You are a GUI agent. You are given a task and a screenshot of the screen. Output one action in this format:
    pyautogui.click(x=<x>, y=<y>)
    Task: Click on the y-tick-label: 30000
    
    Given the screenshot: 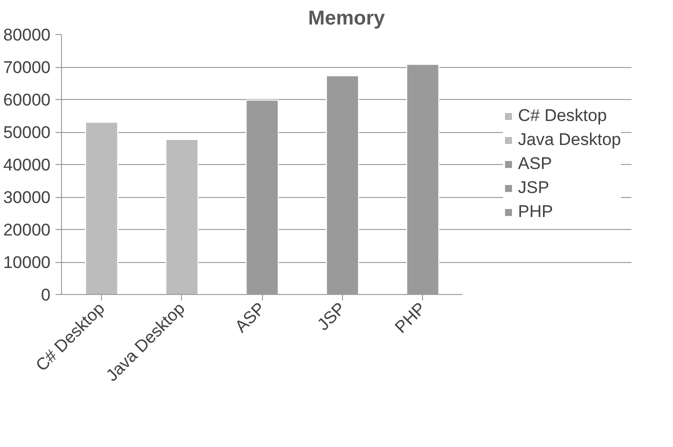 What is the action you would take?
    pyautogui.click(x=27, y=197)
    